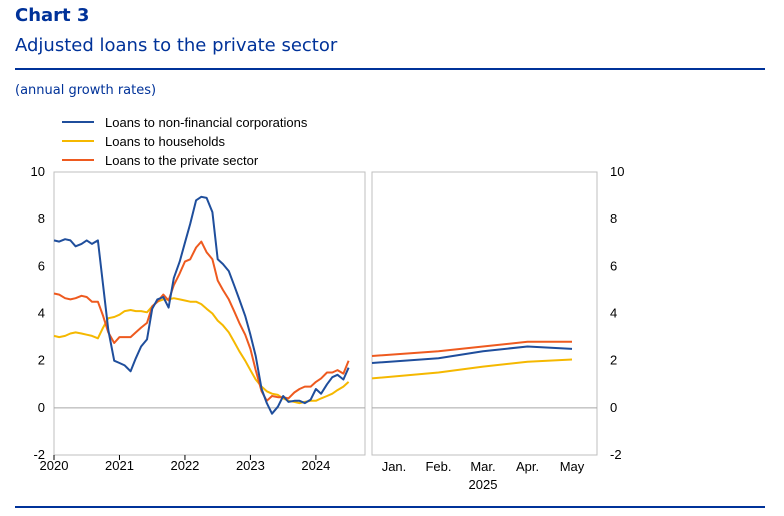  I want to click on y-right-tick-8: 8, so click(613, 218).